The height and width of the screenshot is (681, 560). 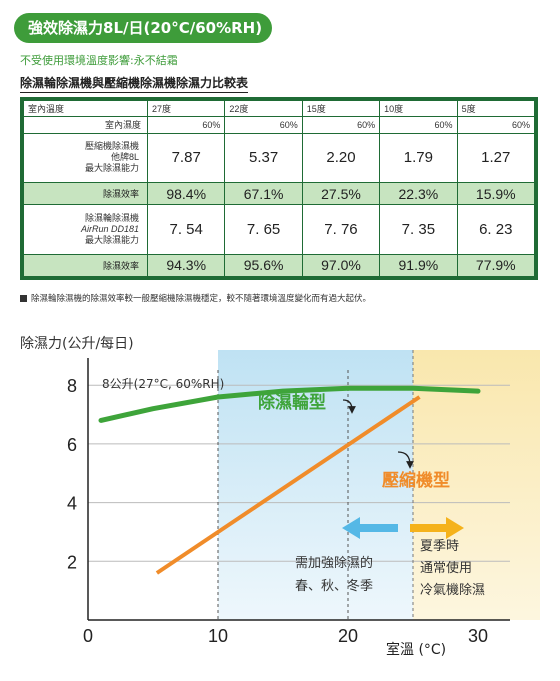 I want to click on compressor-pointer-arrow, so click(x=405, y=460).